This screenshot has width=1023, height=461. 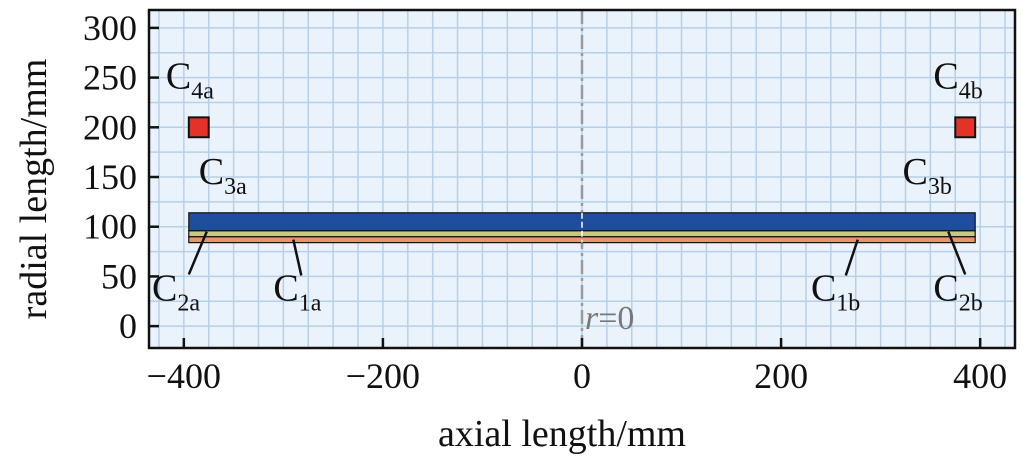 I want to click on y-axis-label: radial length/mm, so click(x=34, y=189).